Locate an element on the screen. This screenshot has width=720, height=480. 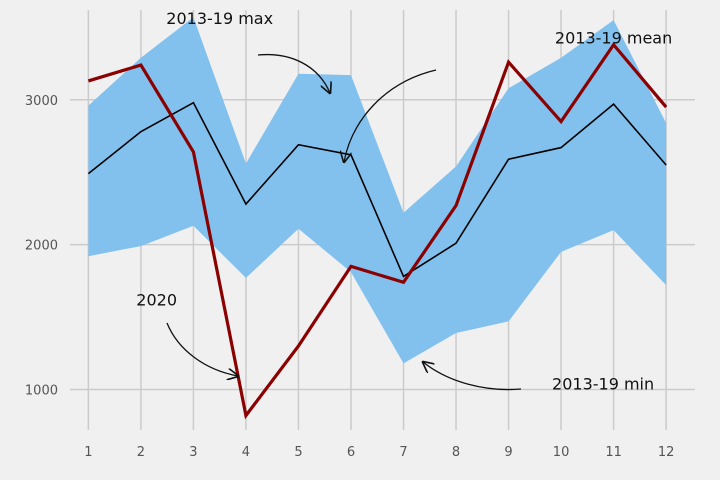
x-tick-label: 9 is located at coordinates (508, 452).